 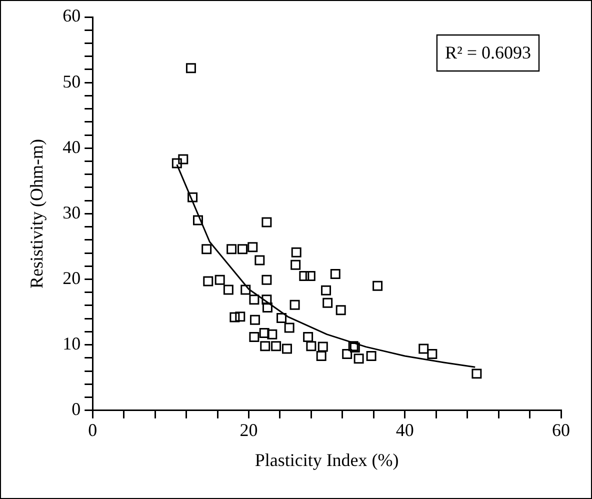 I want to click on y-tick-label: 40, so click(x=71, y=146).